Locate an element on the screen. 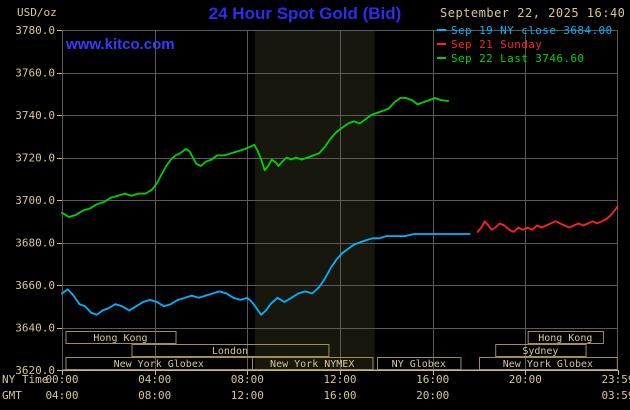  chart-title: 24 Hour Spot Gold (Bid) is located at coordinates (305, 13).